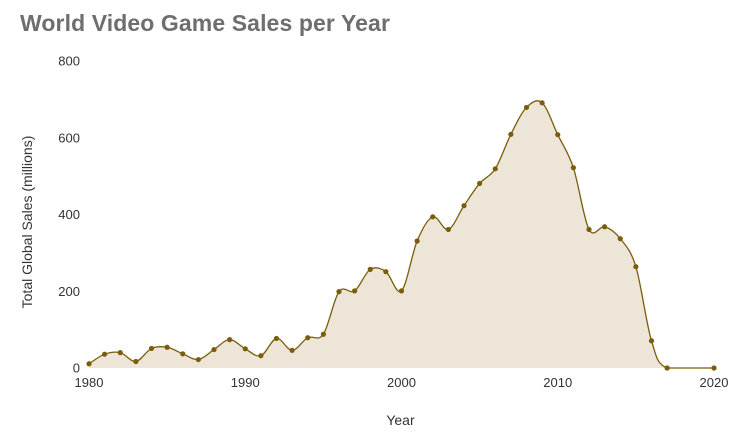 This screenshot has width=734, height=445. Describe the element at coordinates (69, 61) in the screenshot. I see `y-tick-label: 800` at that location.